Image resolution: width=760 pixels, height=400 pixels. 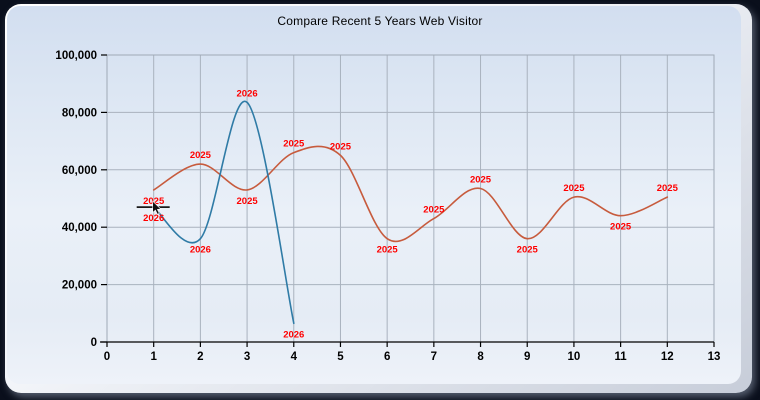 I want to click on x-tick-label: 1, so click(x=153, y=357).